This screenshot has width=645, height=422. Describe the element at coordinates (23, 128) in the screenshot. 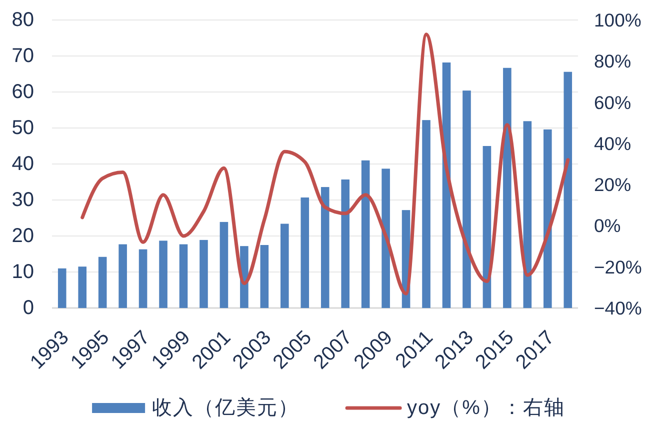

I see `y-tick-label: 50` at that location.